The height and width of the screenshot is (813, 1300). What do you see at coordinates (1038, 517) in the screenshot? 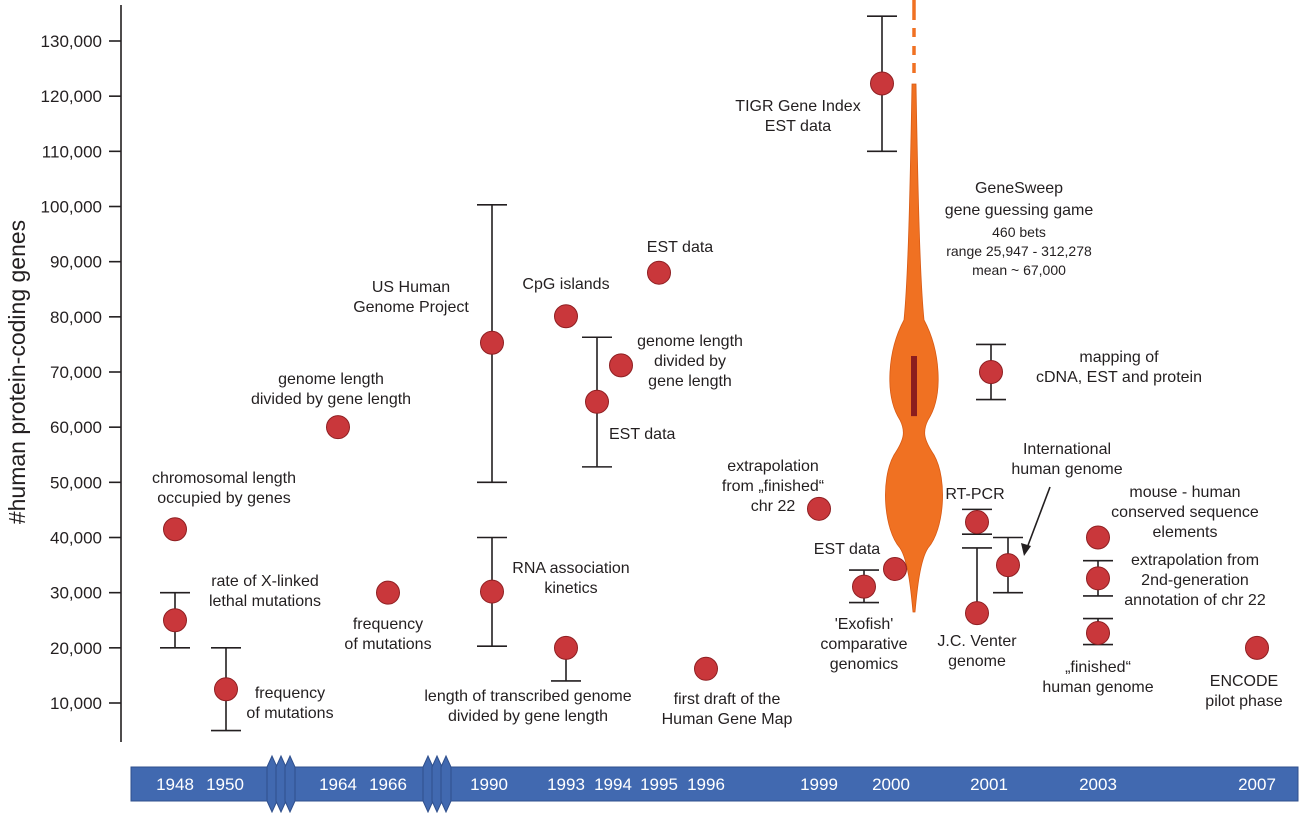
I see `arrow-shaft` at bounding box center [1038, 517].